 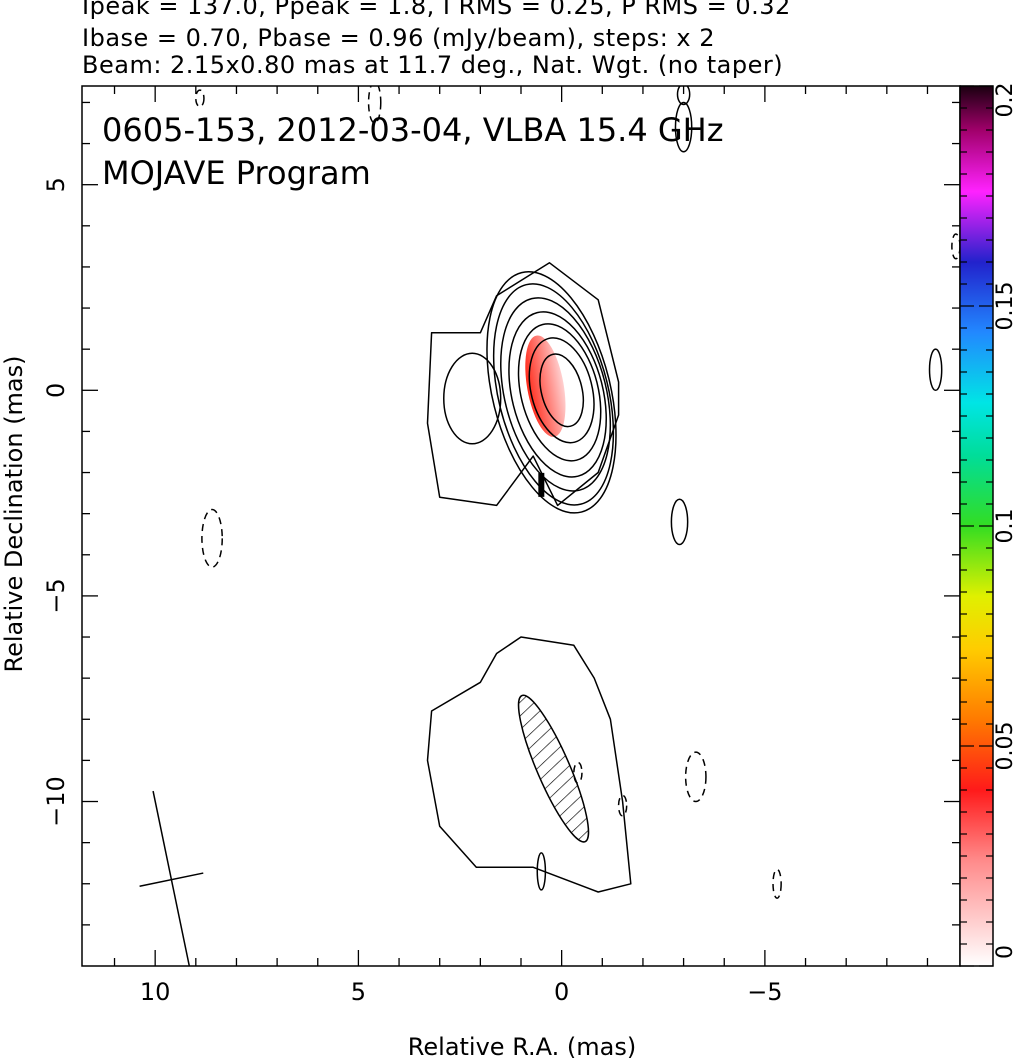 I want to click on beam-cross, so click(x=171, y=878).